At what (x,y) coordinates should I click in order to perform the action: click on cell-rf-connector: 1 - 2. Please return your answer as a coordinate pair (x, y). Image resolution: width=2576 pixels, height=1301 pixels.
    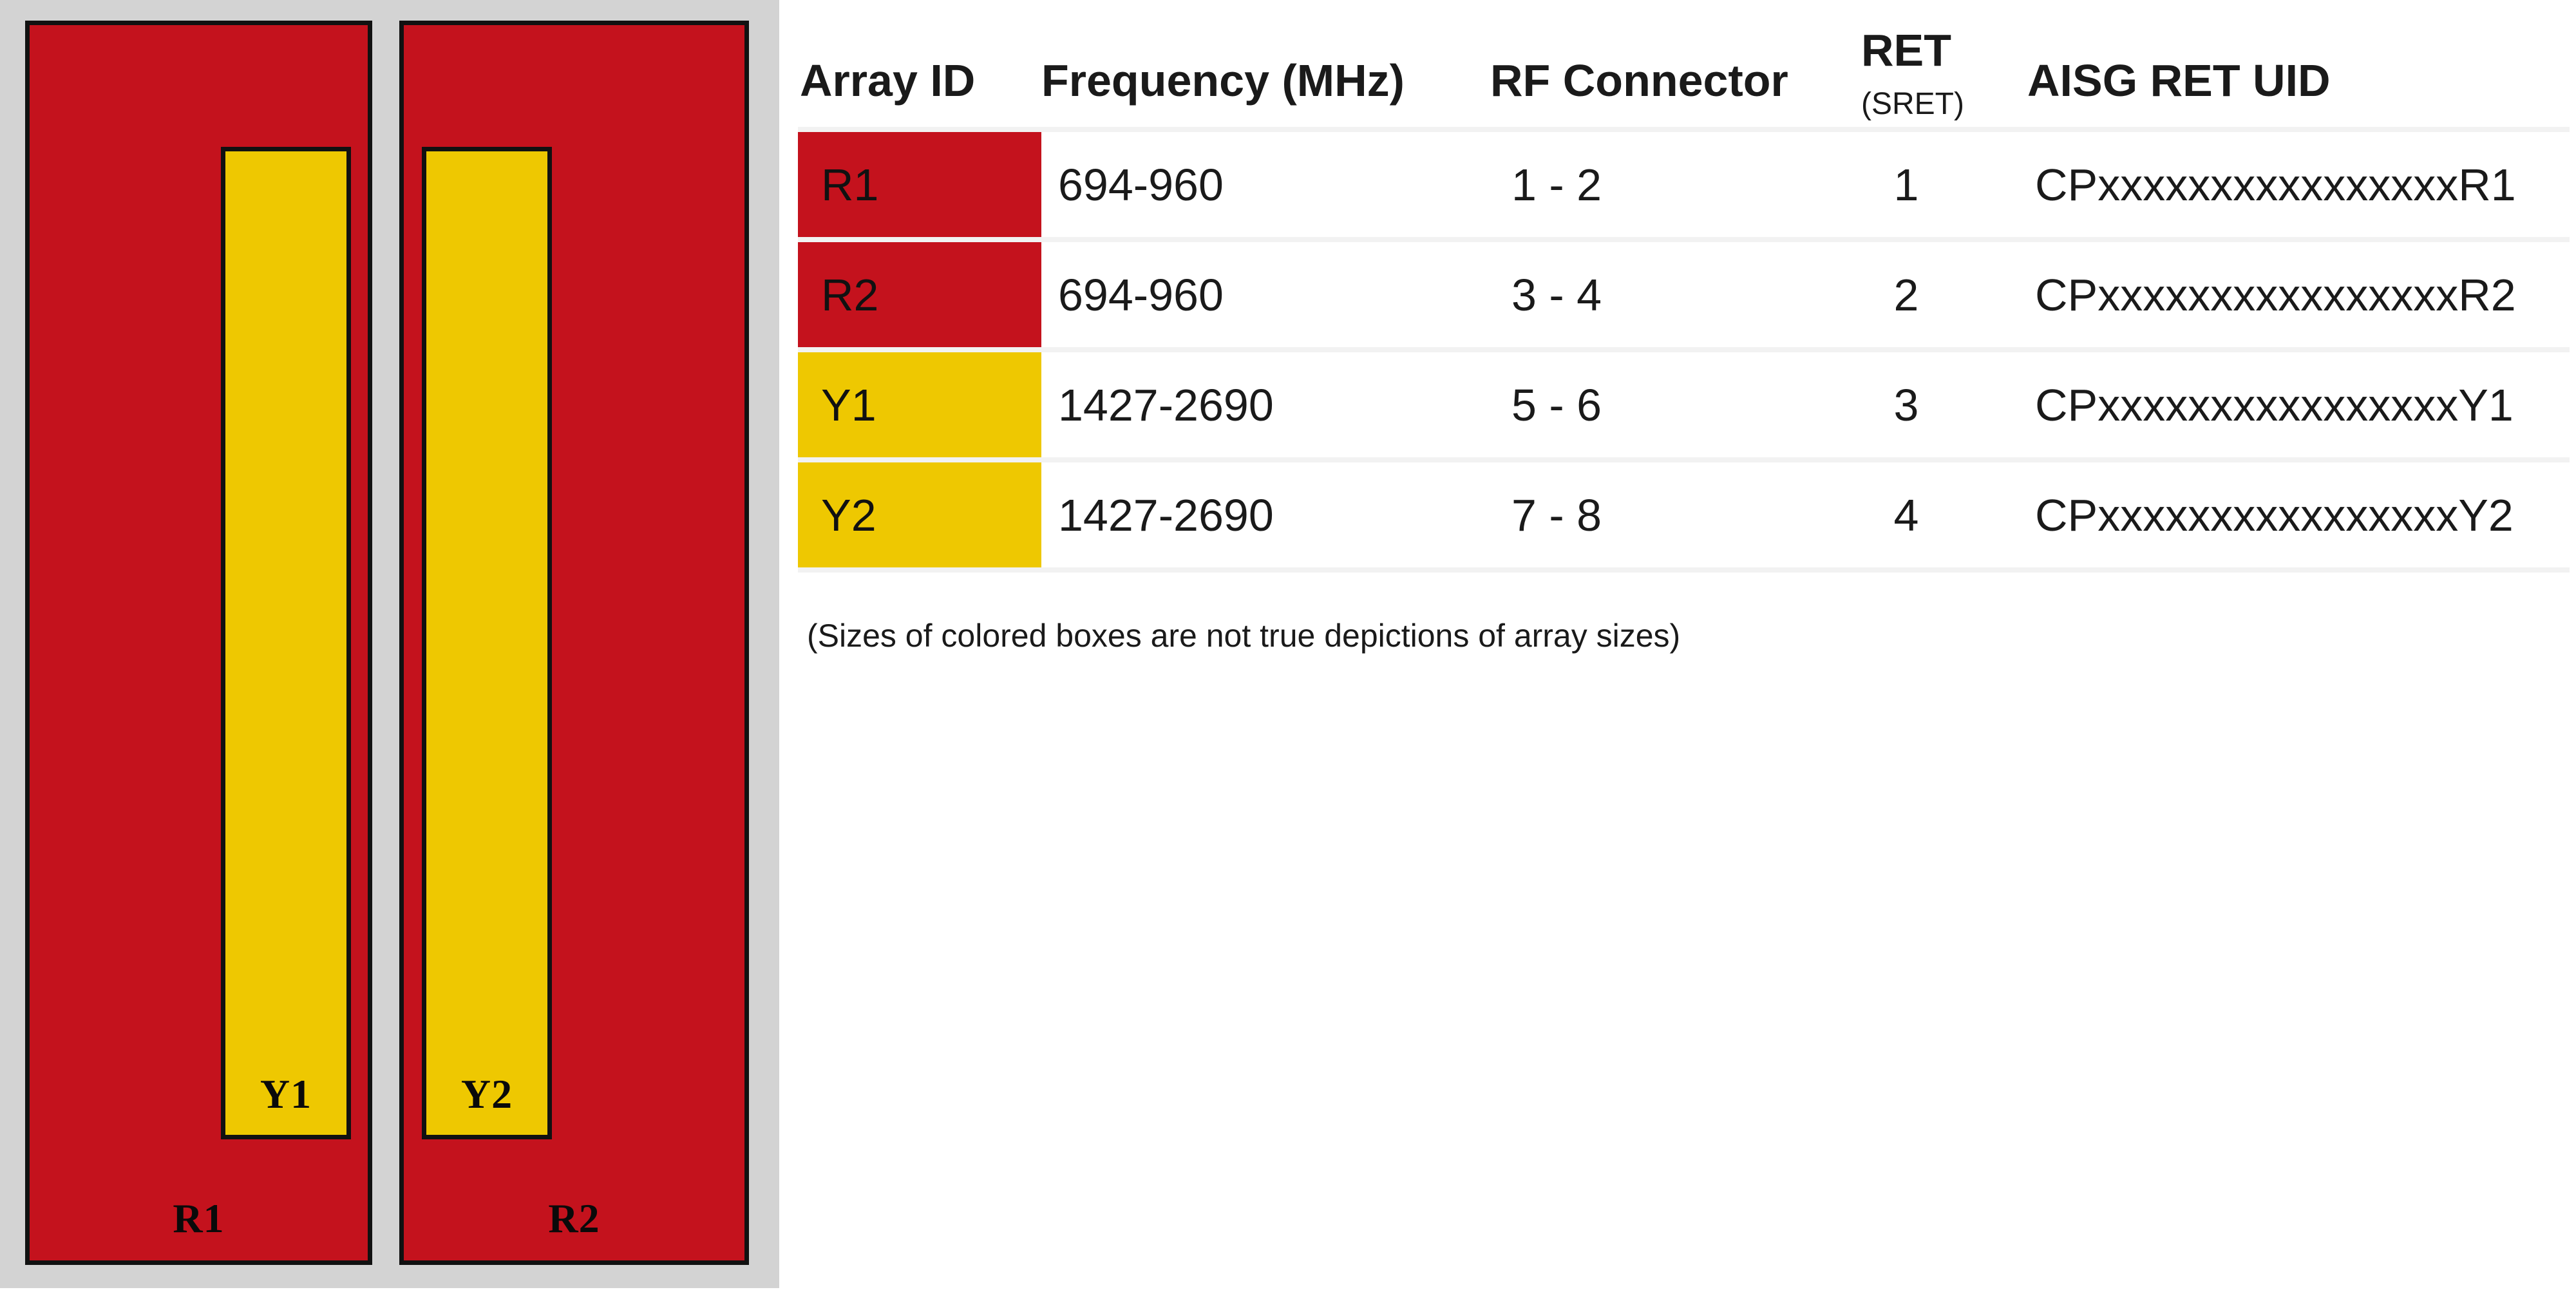
    Looking at the image, I should click on (1556, 185).